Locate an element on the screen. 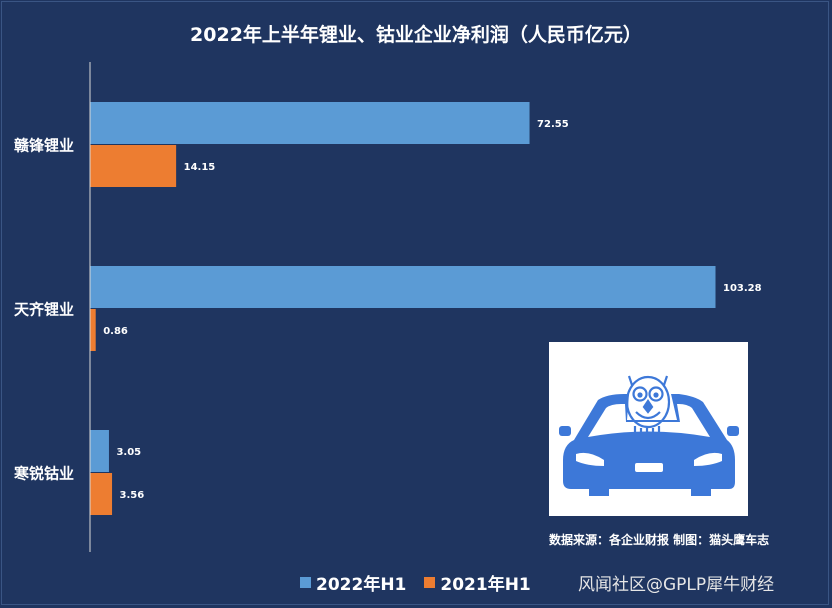 The width and height of the screenshot is (832, 608). data-label: 0.86 is located at coordinates (115, 331).